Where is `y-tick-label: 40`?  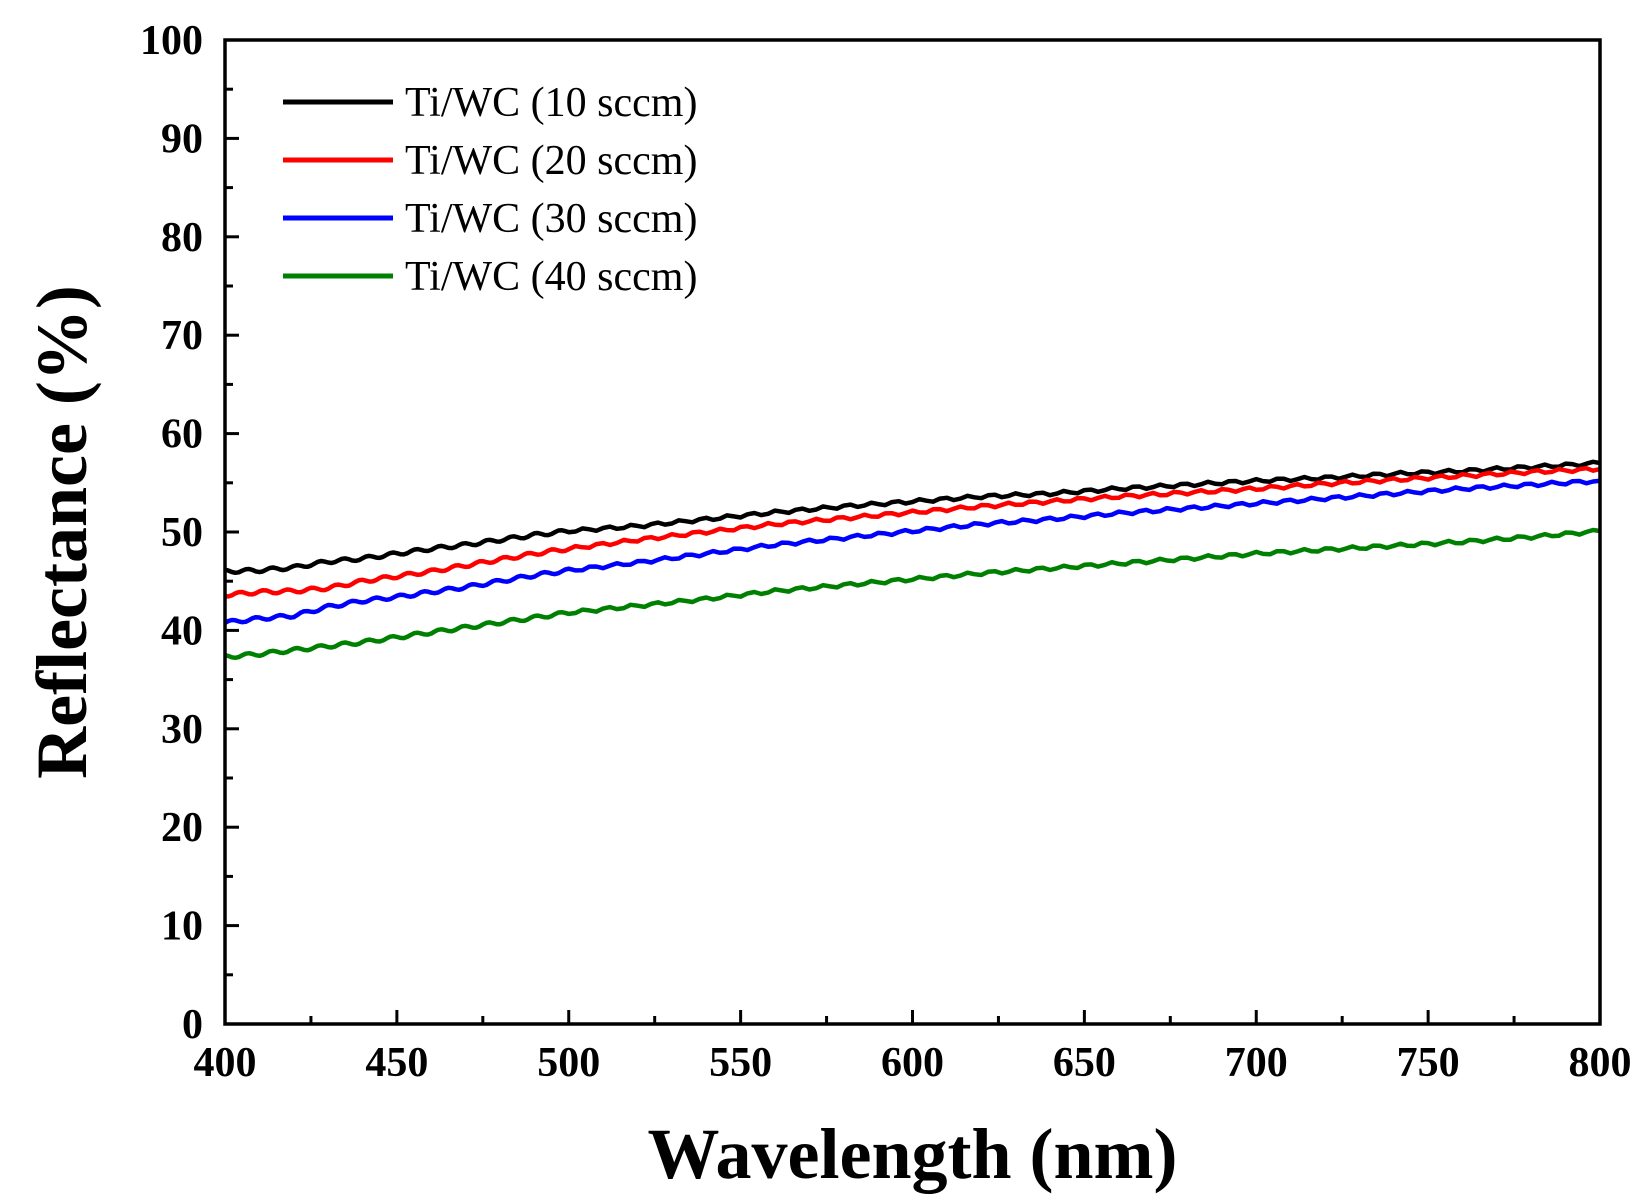
y-tick-label: 40 is located at coordinates (182, 631).